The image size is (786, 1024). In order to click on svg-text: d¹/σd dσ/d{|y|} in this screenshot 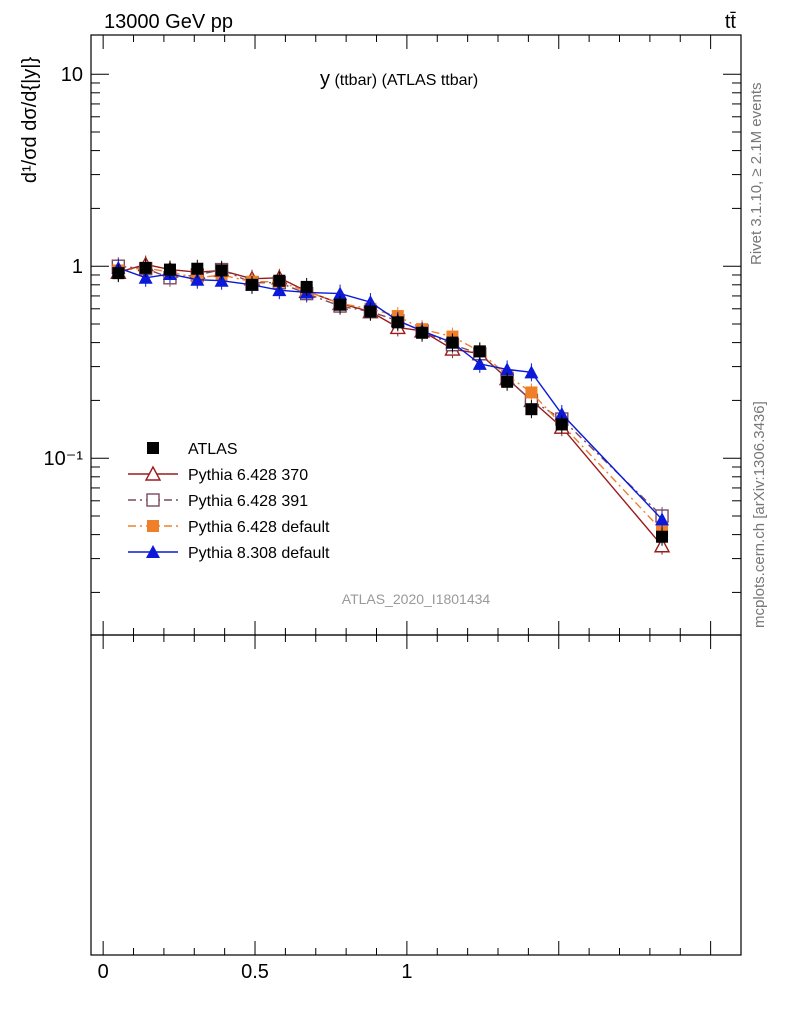, I will do `click(30, 120)`.